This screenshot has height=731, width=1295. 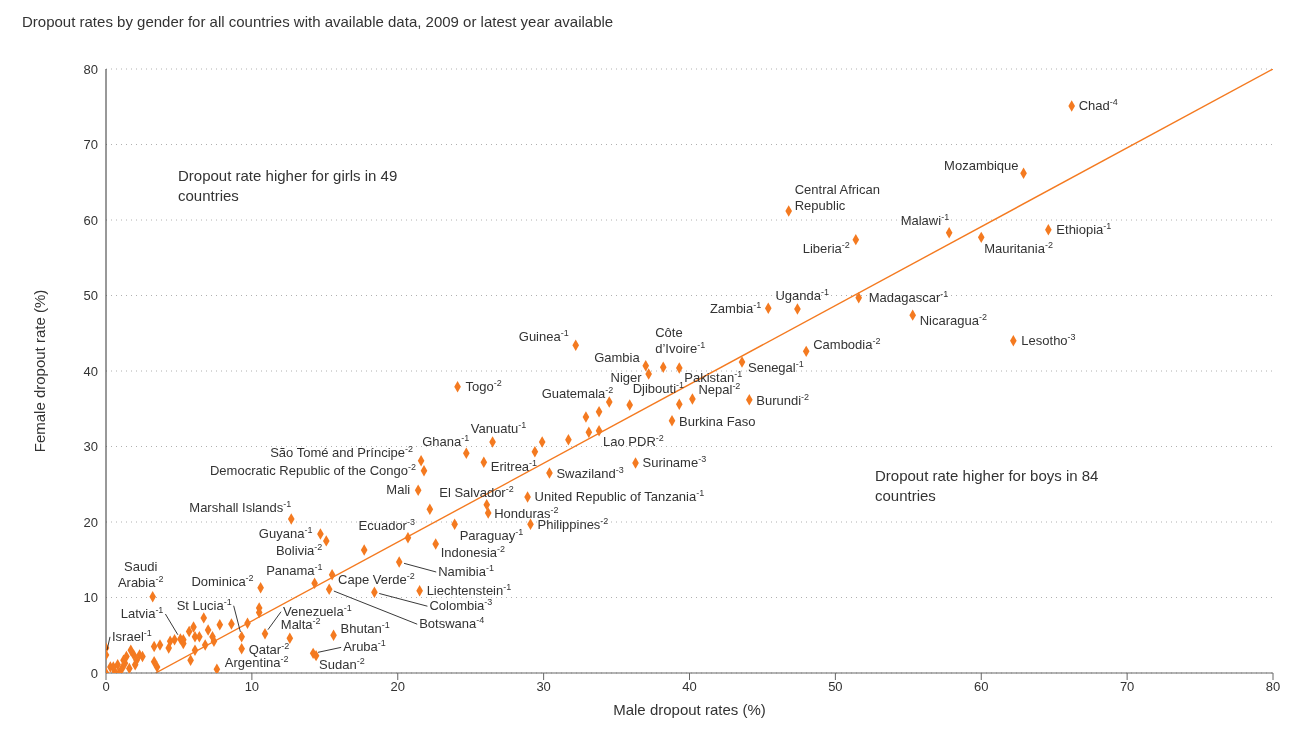 What do you see at coordinates (577, 392) in the screenshot?
I see `annotation: Guatemala$^{-2}$` at bounding box center [577, 392].